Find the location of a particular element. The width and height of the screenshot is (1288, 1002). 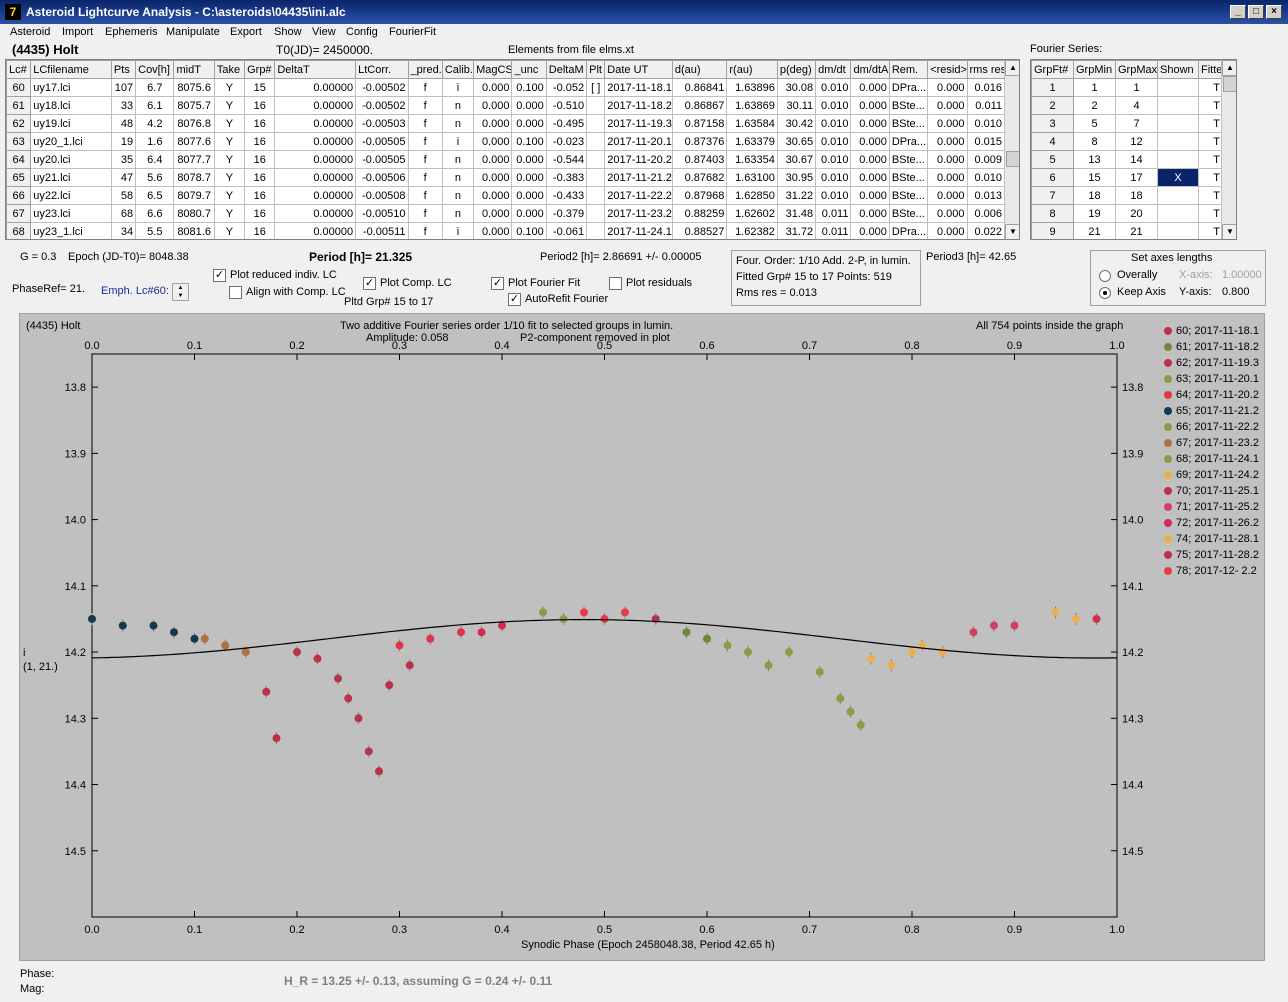

table-cell: 30.67 is located at coordinates (796, 159).